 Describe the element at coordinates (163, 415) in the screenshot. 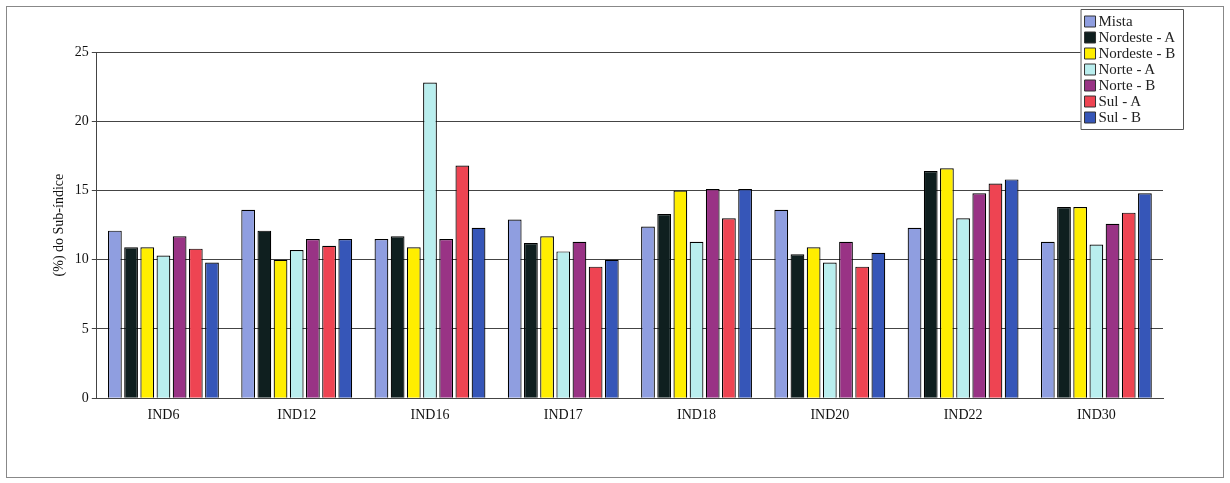

I see `x-tick-label: IND6` at that location.